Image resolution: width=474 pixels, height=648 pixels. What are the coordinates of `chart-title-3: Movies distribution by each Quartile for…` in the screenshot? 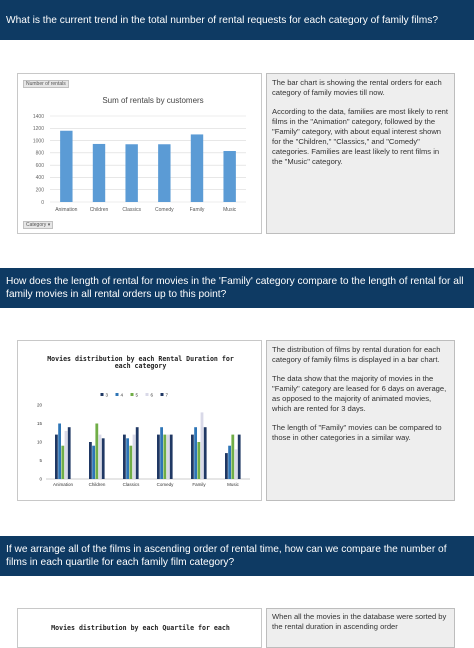 It's located at (140, 628).